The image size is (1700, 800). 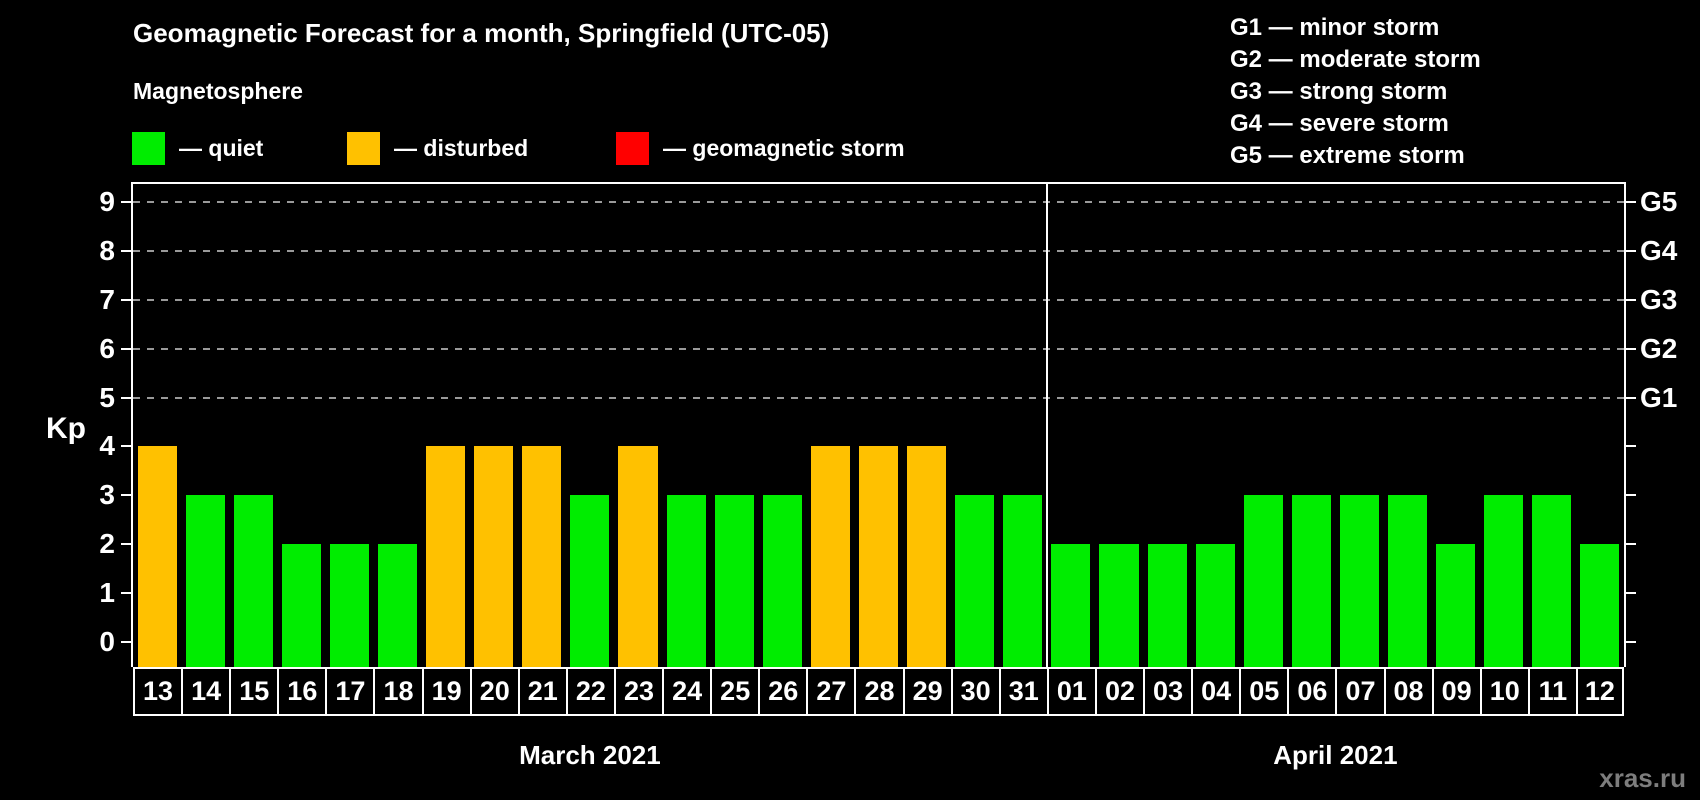 I want to click on y-tick-label: 6, so click(x=107, y=348).